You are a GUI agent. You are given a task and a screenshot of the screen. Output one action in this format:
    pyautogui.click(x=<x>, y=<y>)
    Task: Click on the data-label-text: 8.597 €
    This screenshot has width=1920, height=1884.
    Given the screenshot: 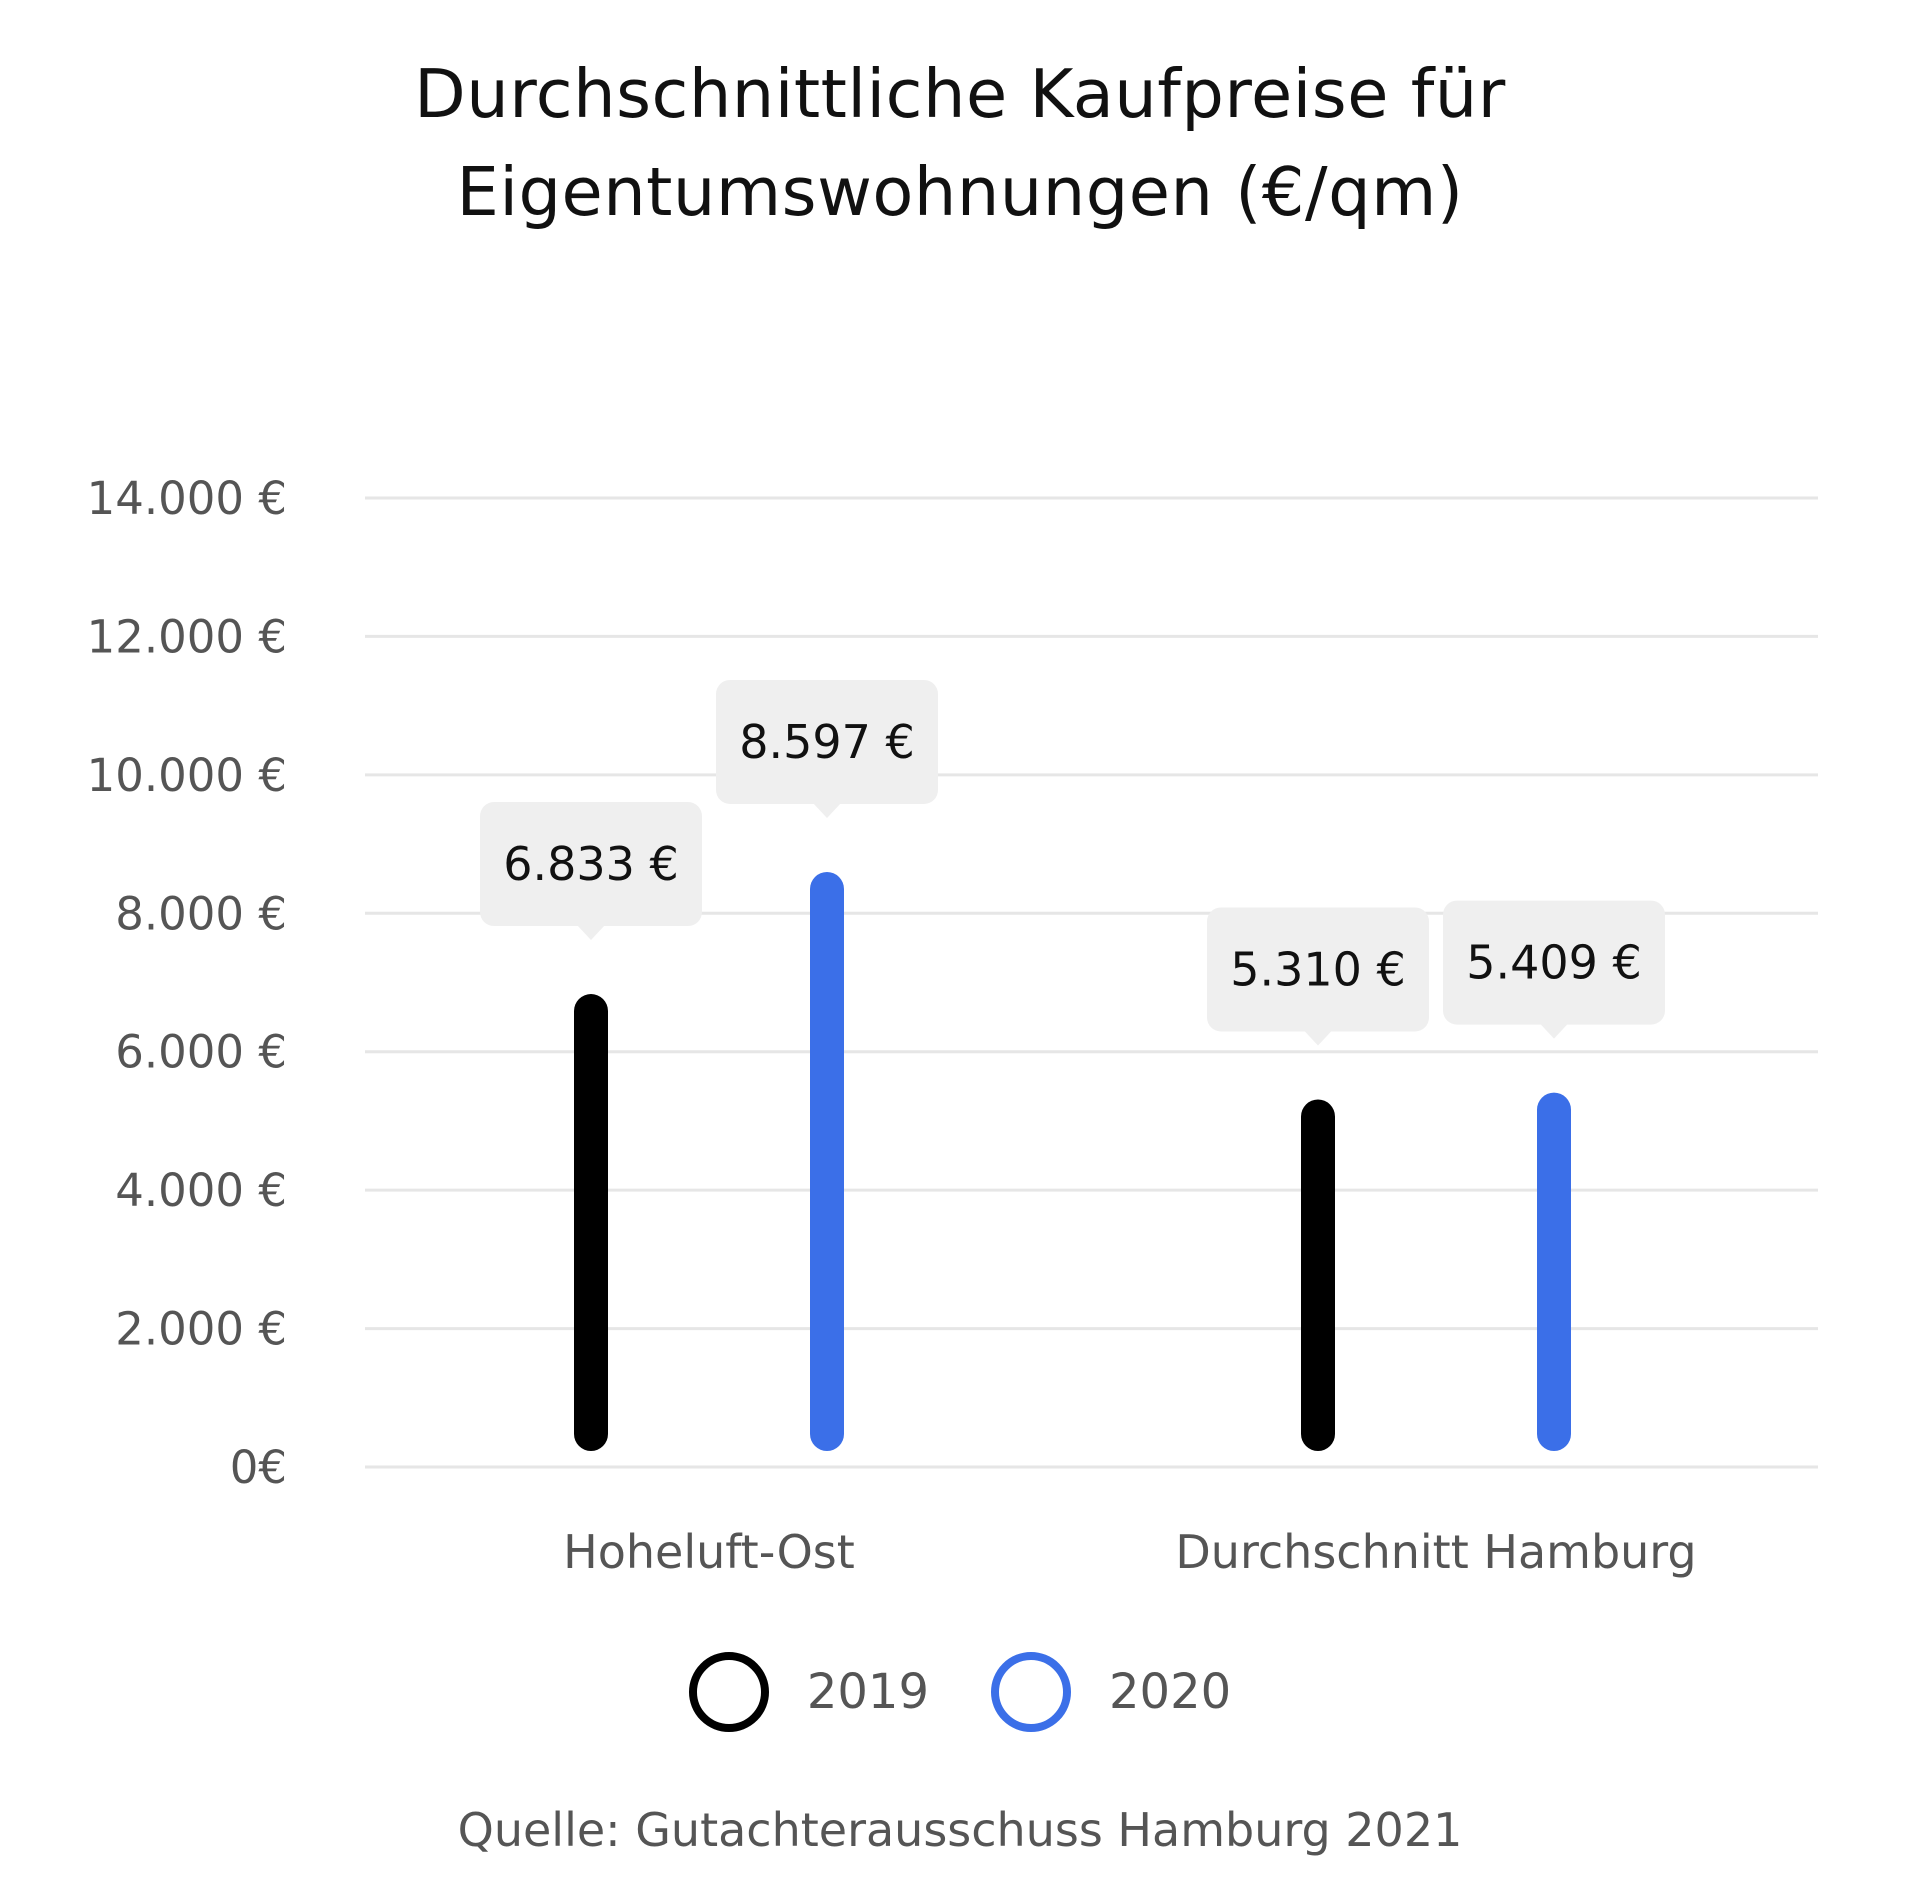 What is the action you would take?
    pyautogui.click(x=827, y=742)
    